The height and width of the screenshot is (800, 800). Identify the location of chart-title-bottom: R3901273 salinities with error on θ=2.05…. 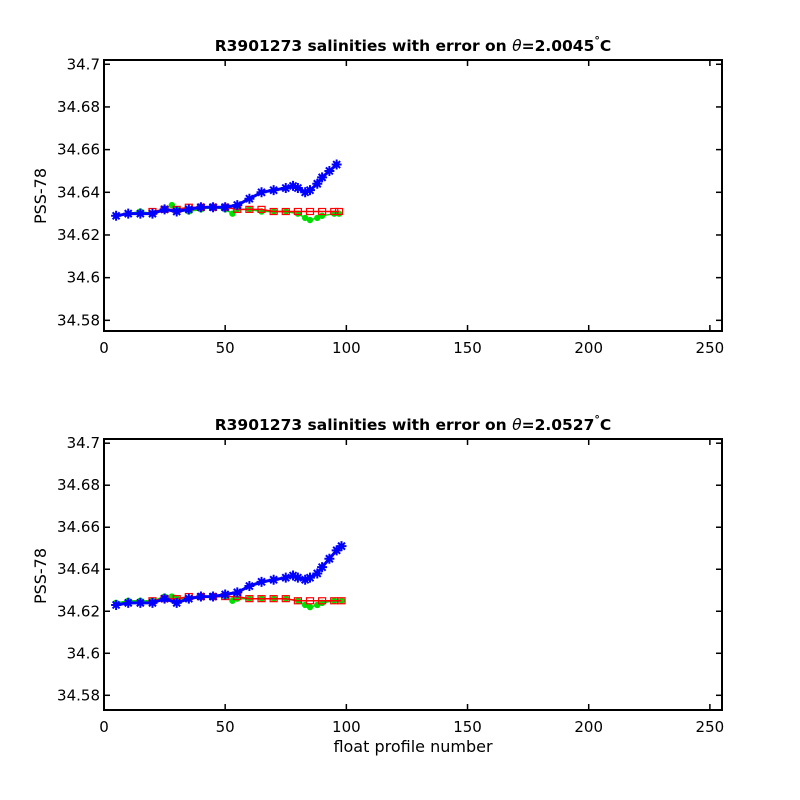
(413, 423).